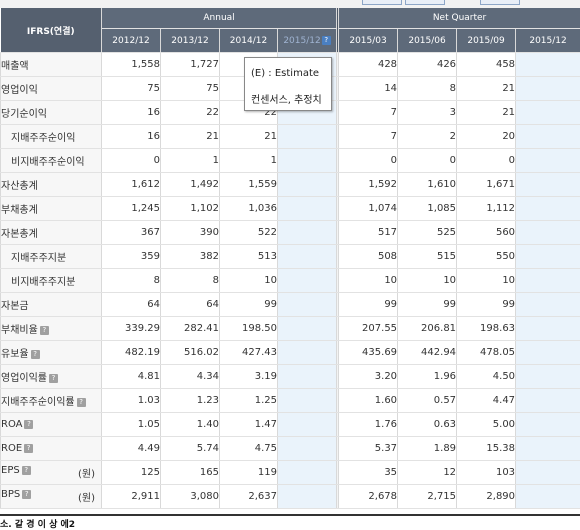  I want to click on row-label: 부채비율?, so click(51, 329).